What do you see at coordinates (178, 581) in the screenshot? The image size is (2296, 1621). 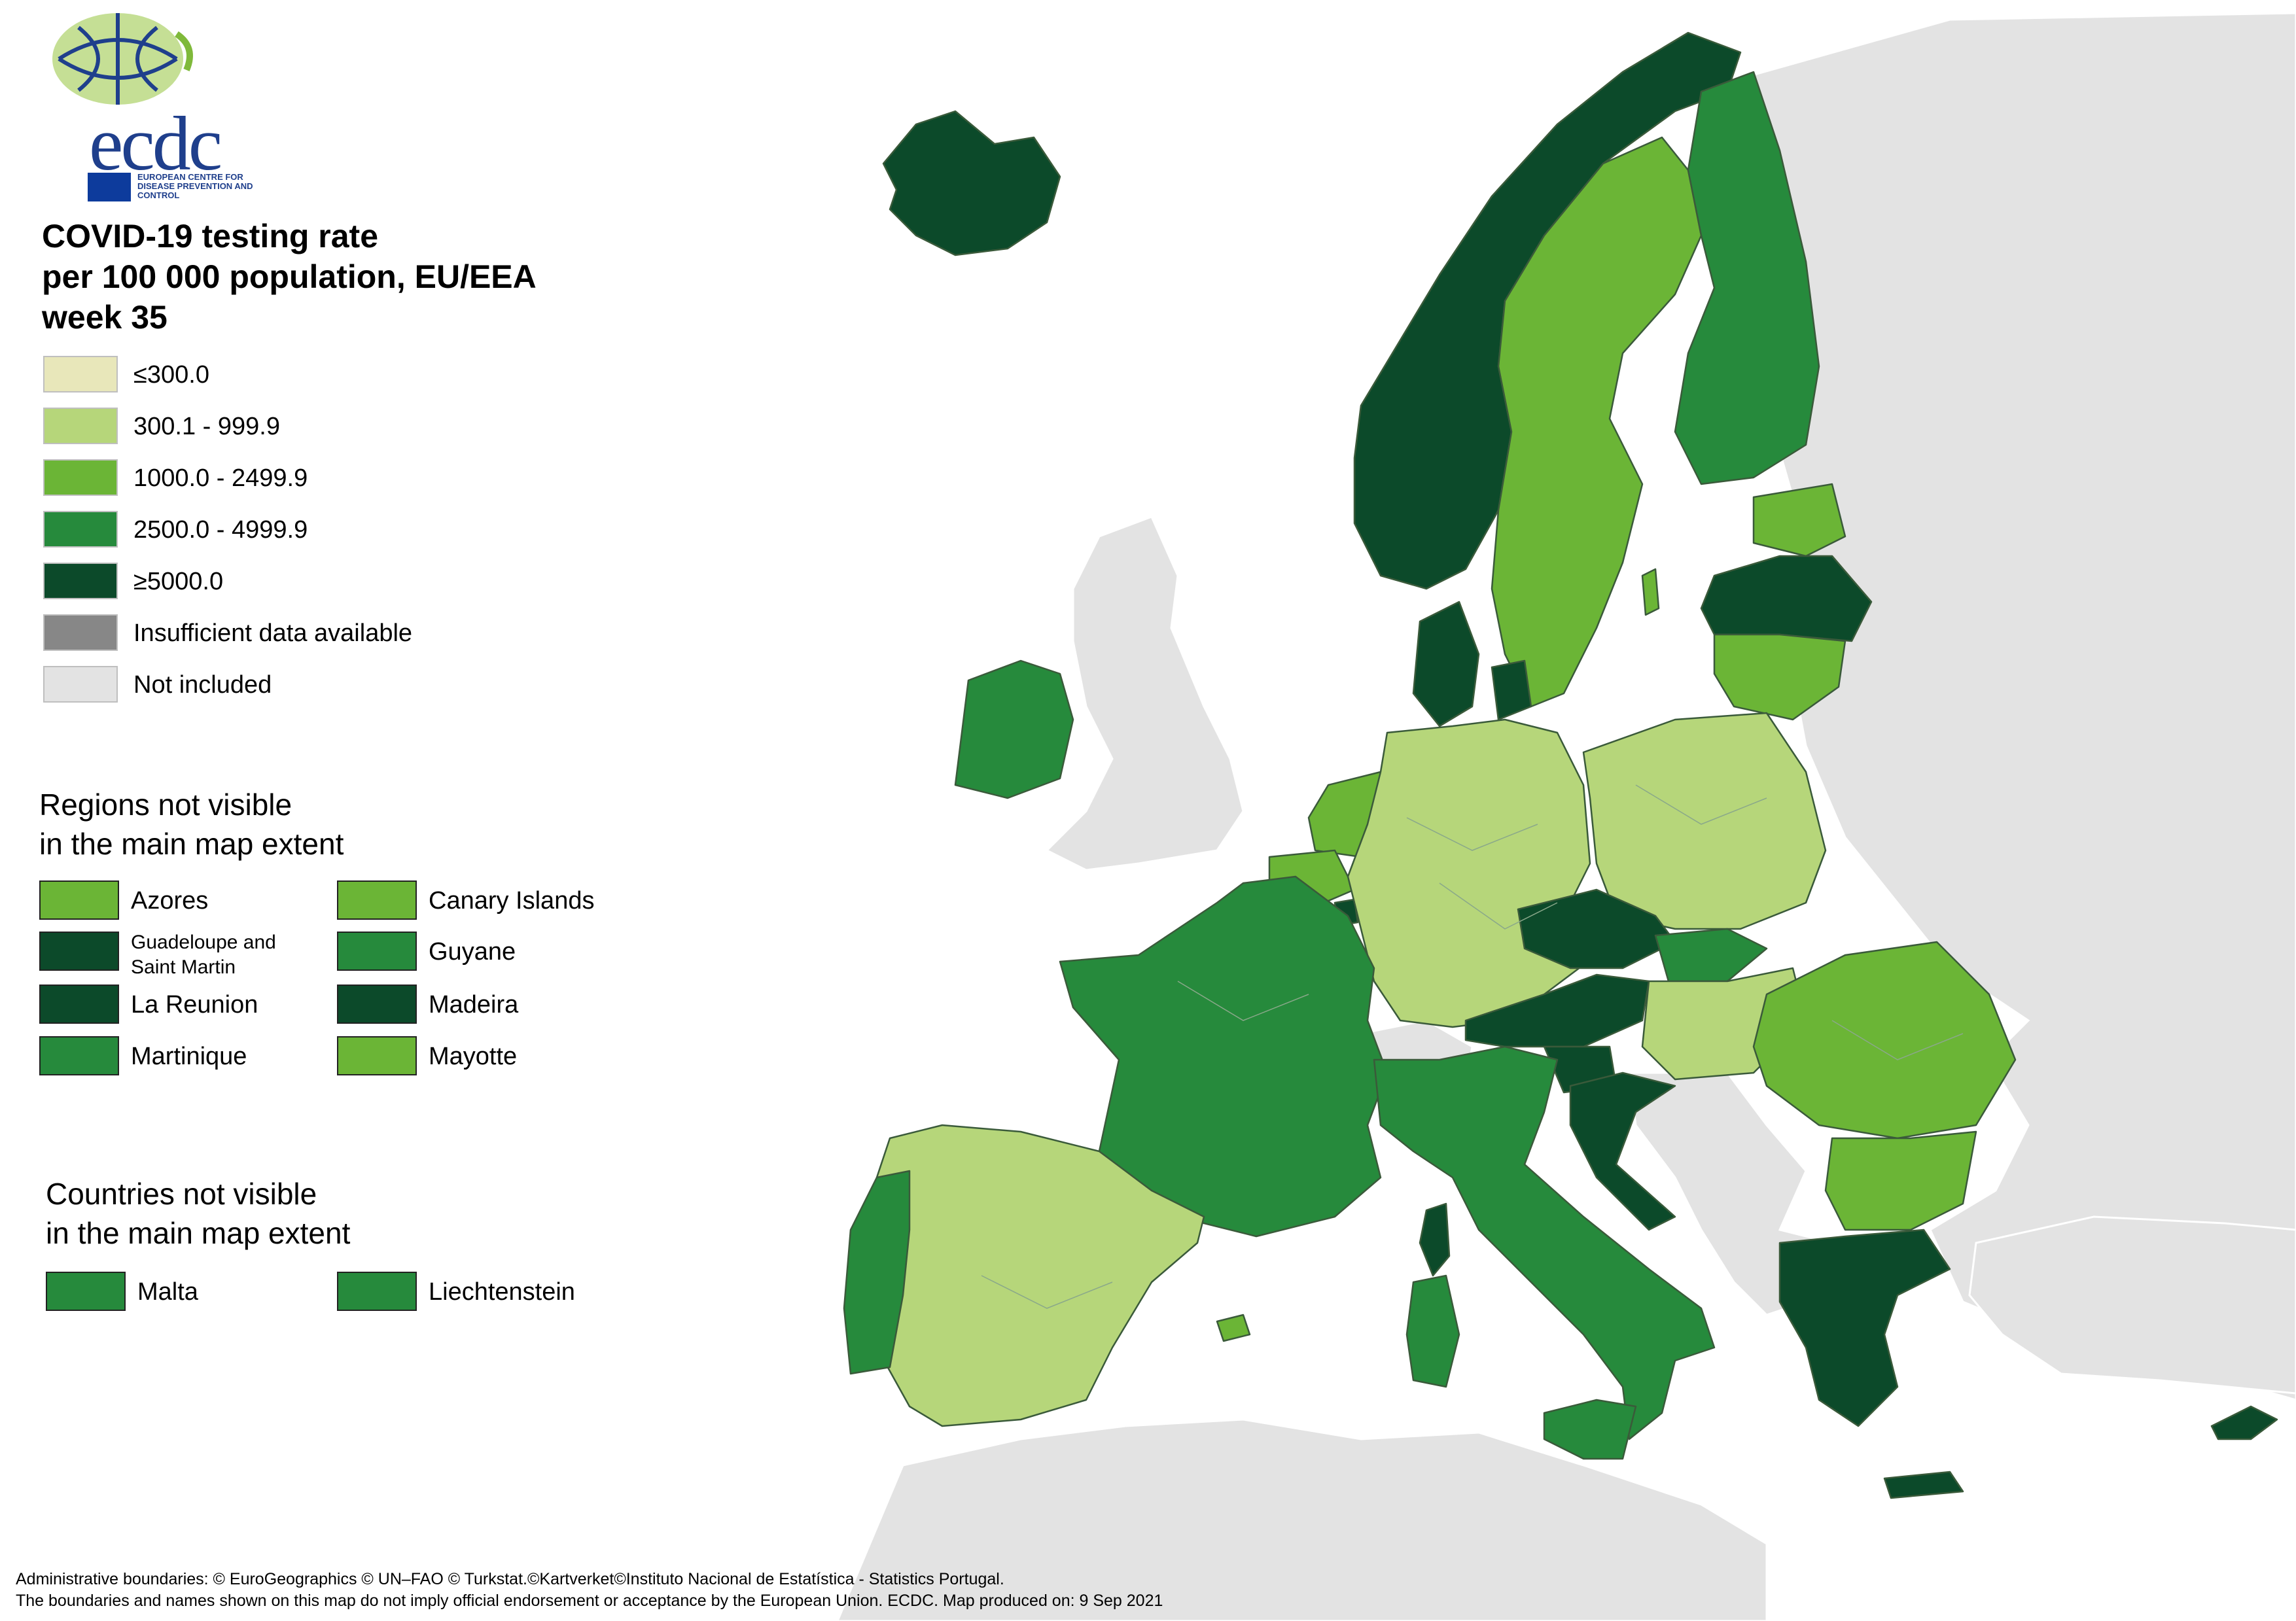 I see `legend-label: ≥5000.0` at bounding box center [178, 581].